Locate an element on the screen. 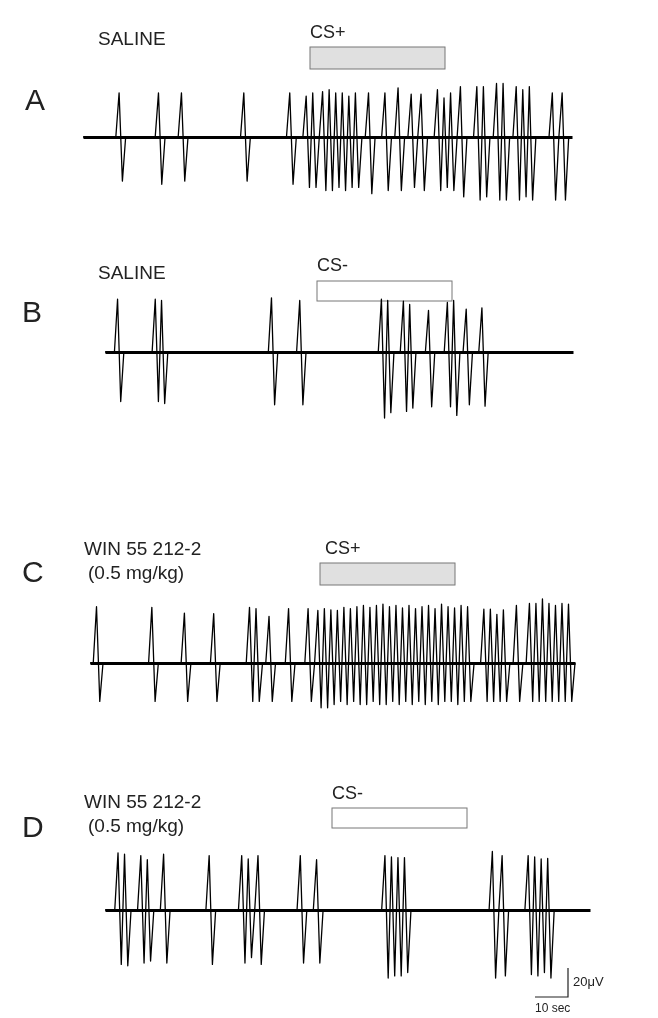  chart-title: D is located at coordinates (33, 826).